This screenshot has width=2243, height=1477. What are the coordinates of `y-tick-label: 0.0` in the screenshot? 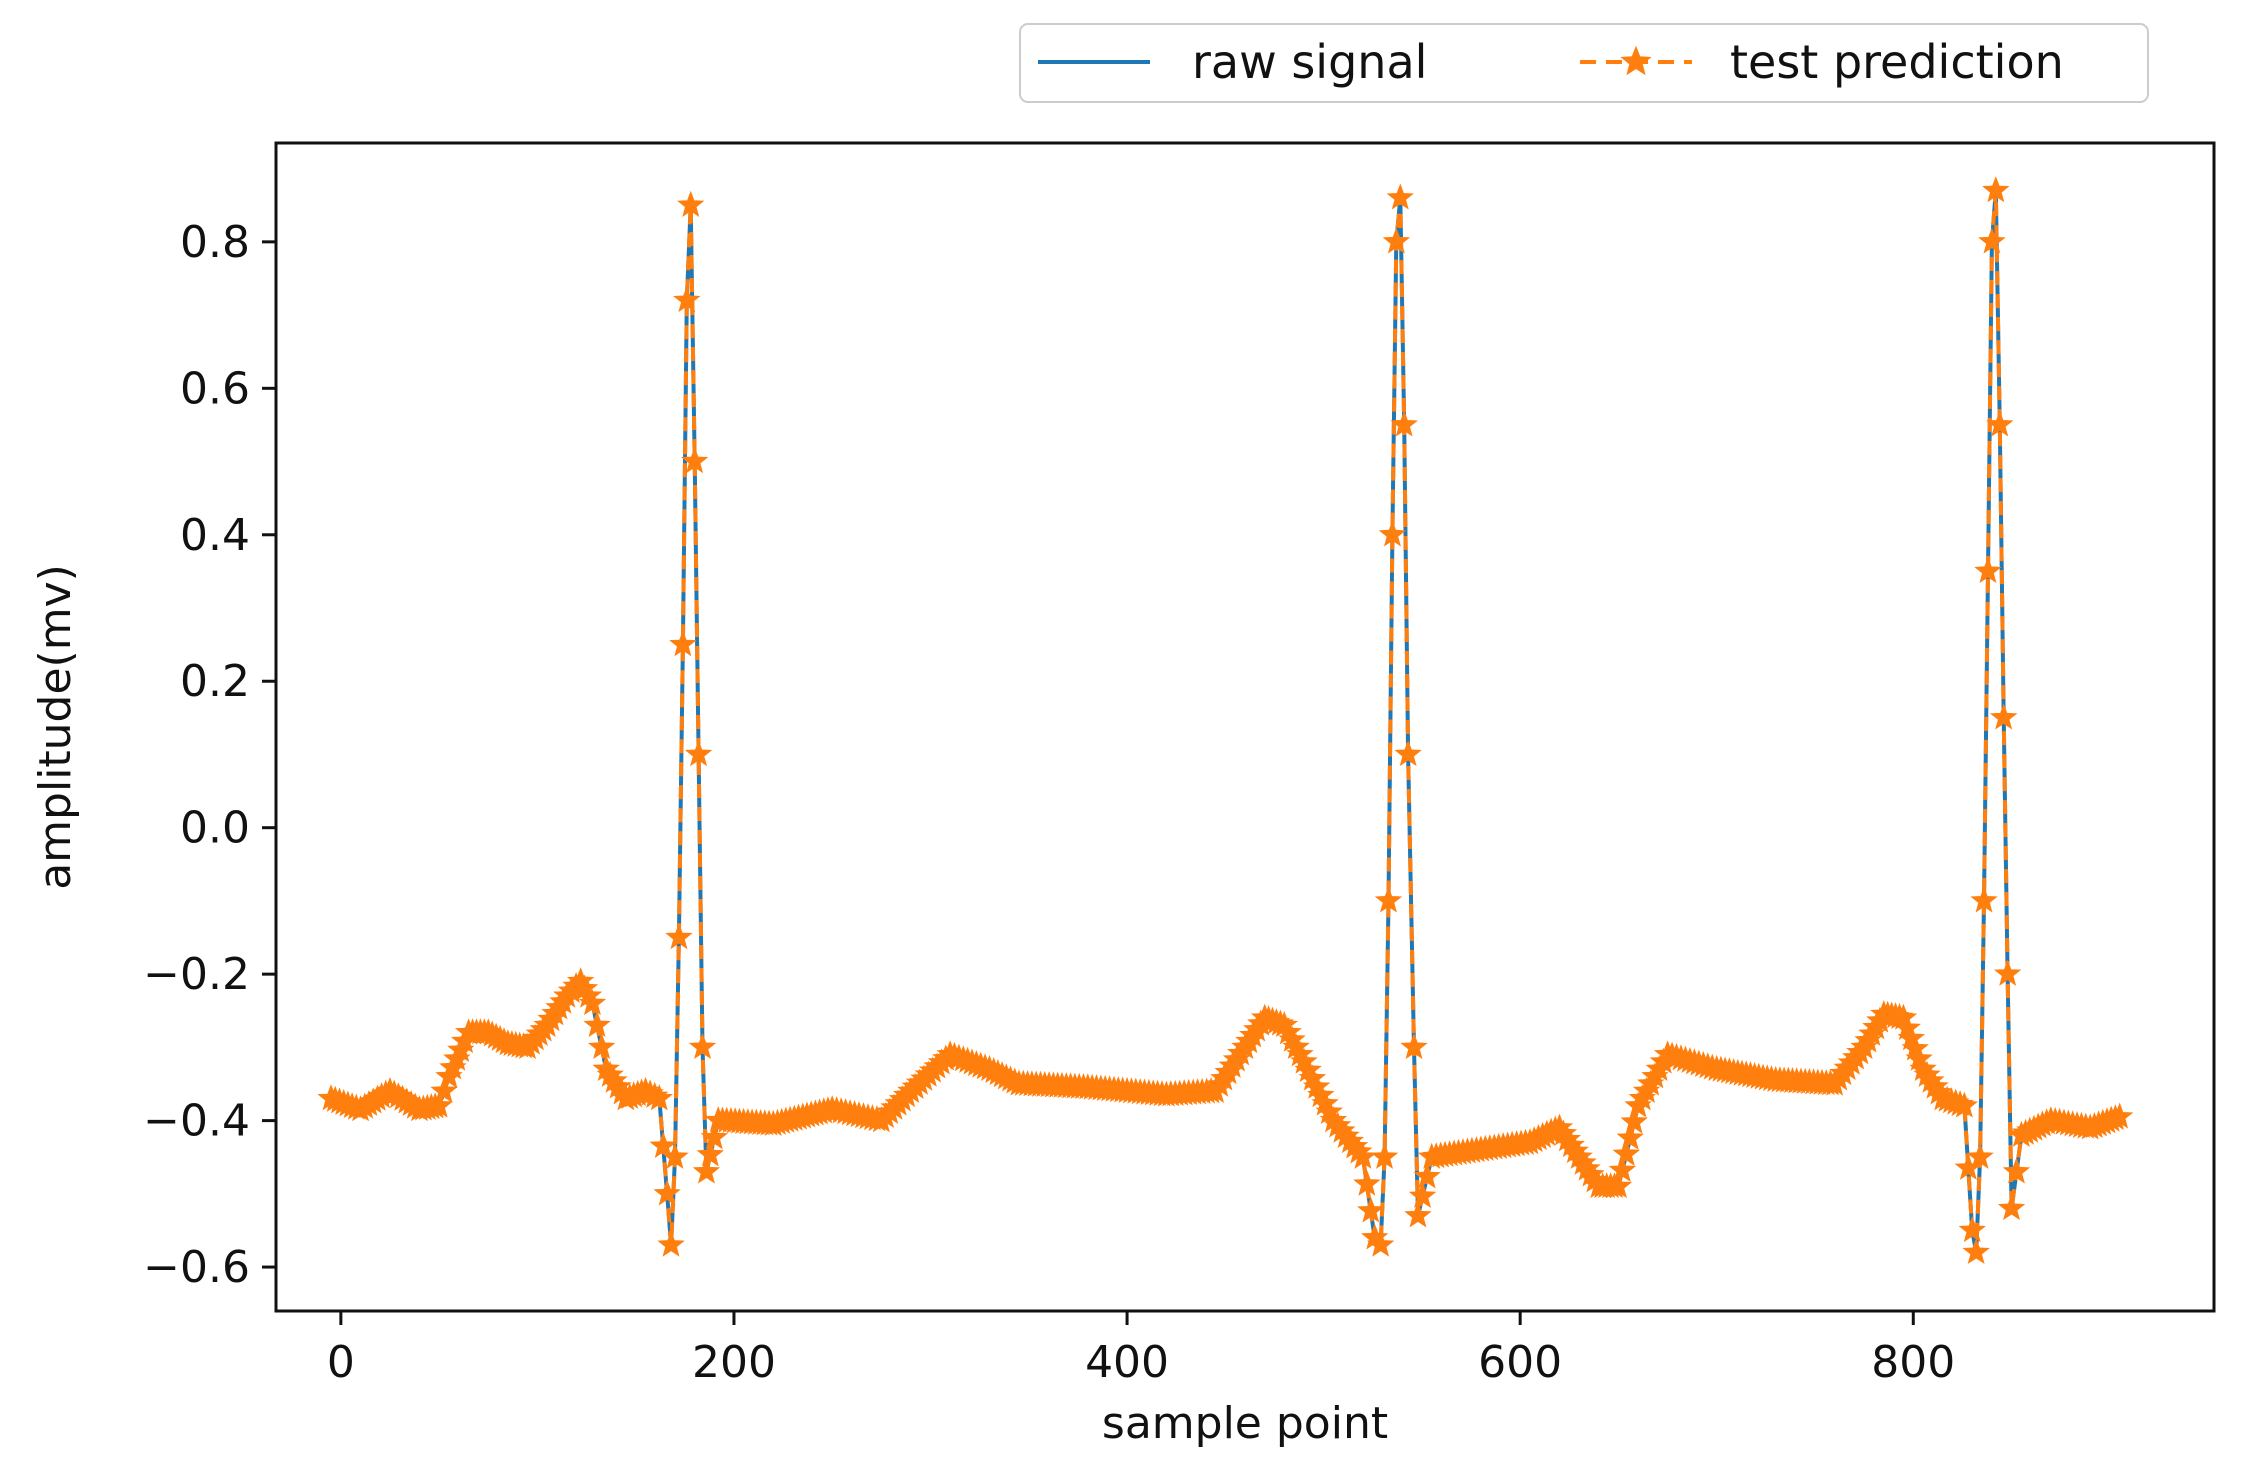 It's located at (215, 828).